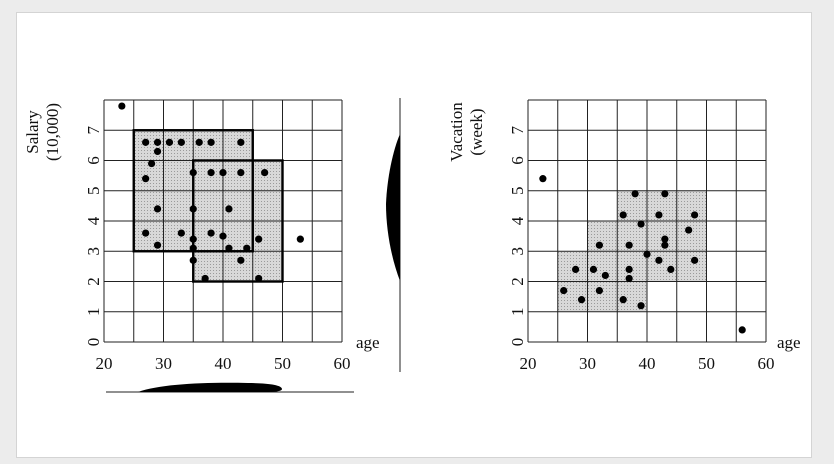  What do you see at coordinates (210, 387) in the screenshot?
I see `bottom-projection-shape` at bounding box center [210, 387].